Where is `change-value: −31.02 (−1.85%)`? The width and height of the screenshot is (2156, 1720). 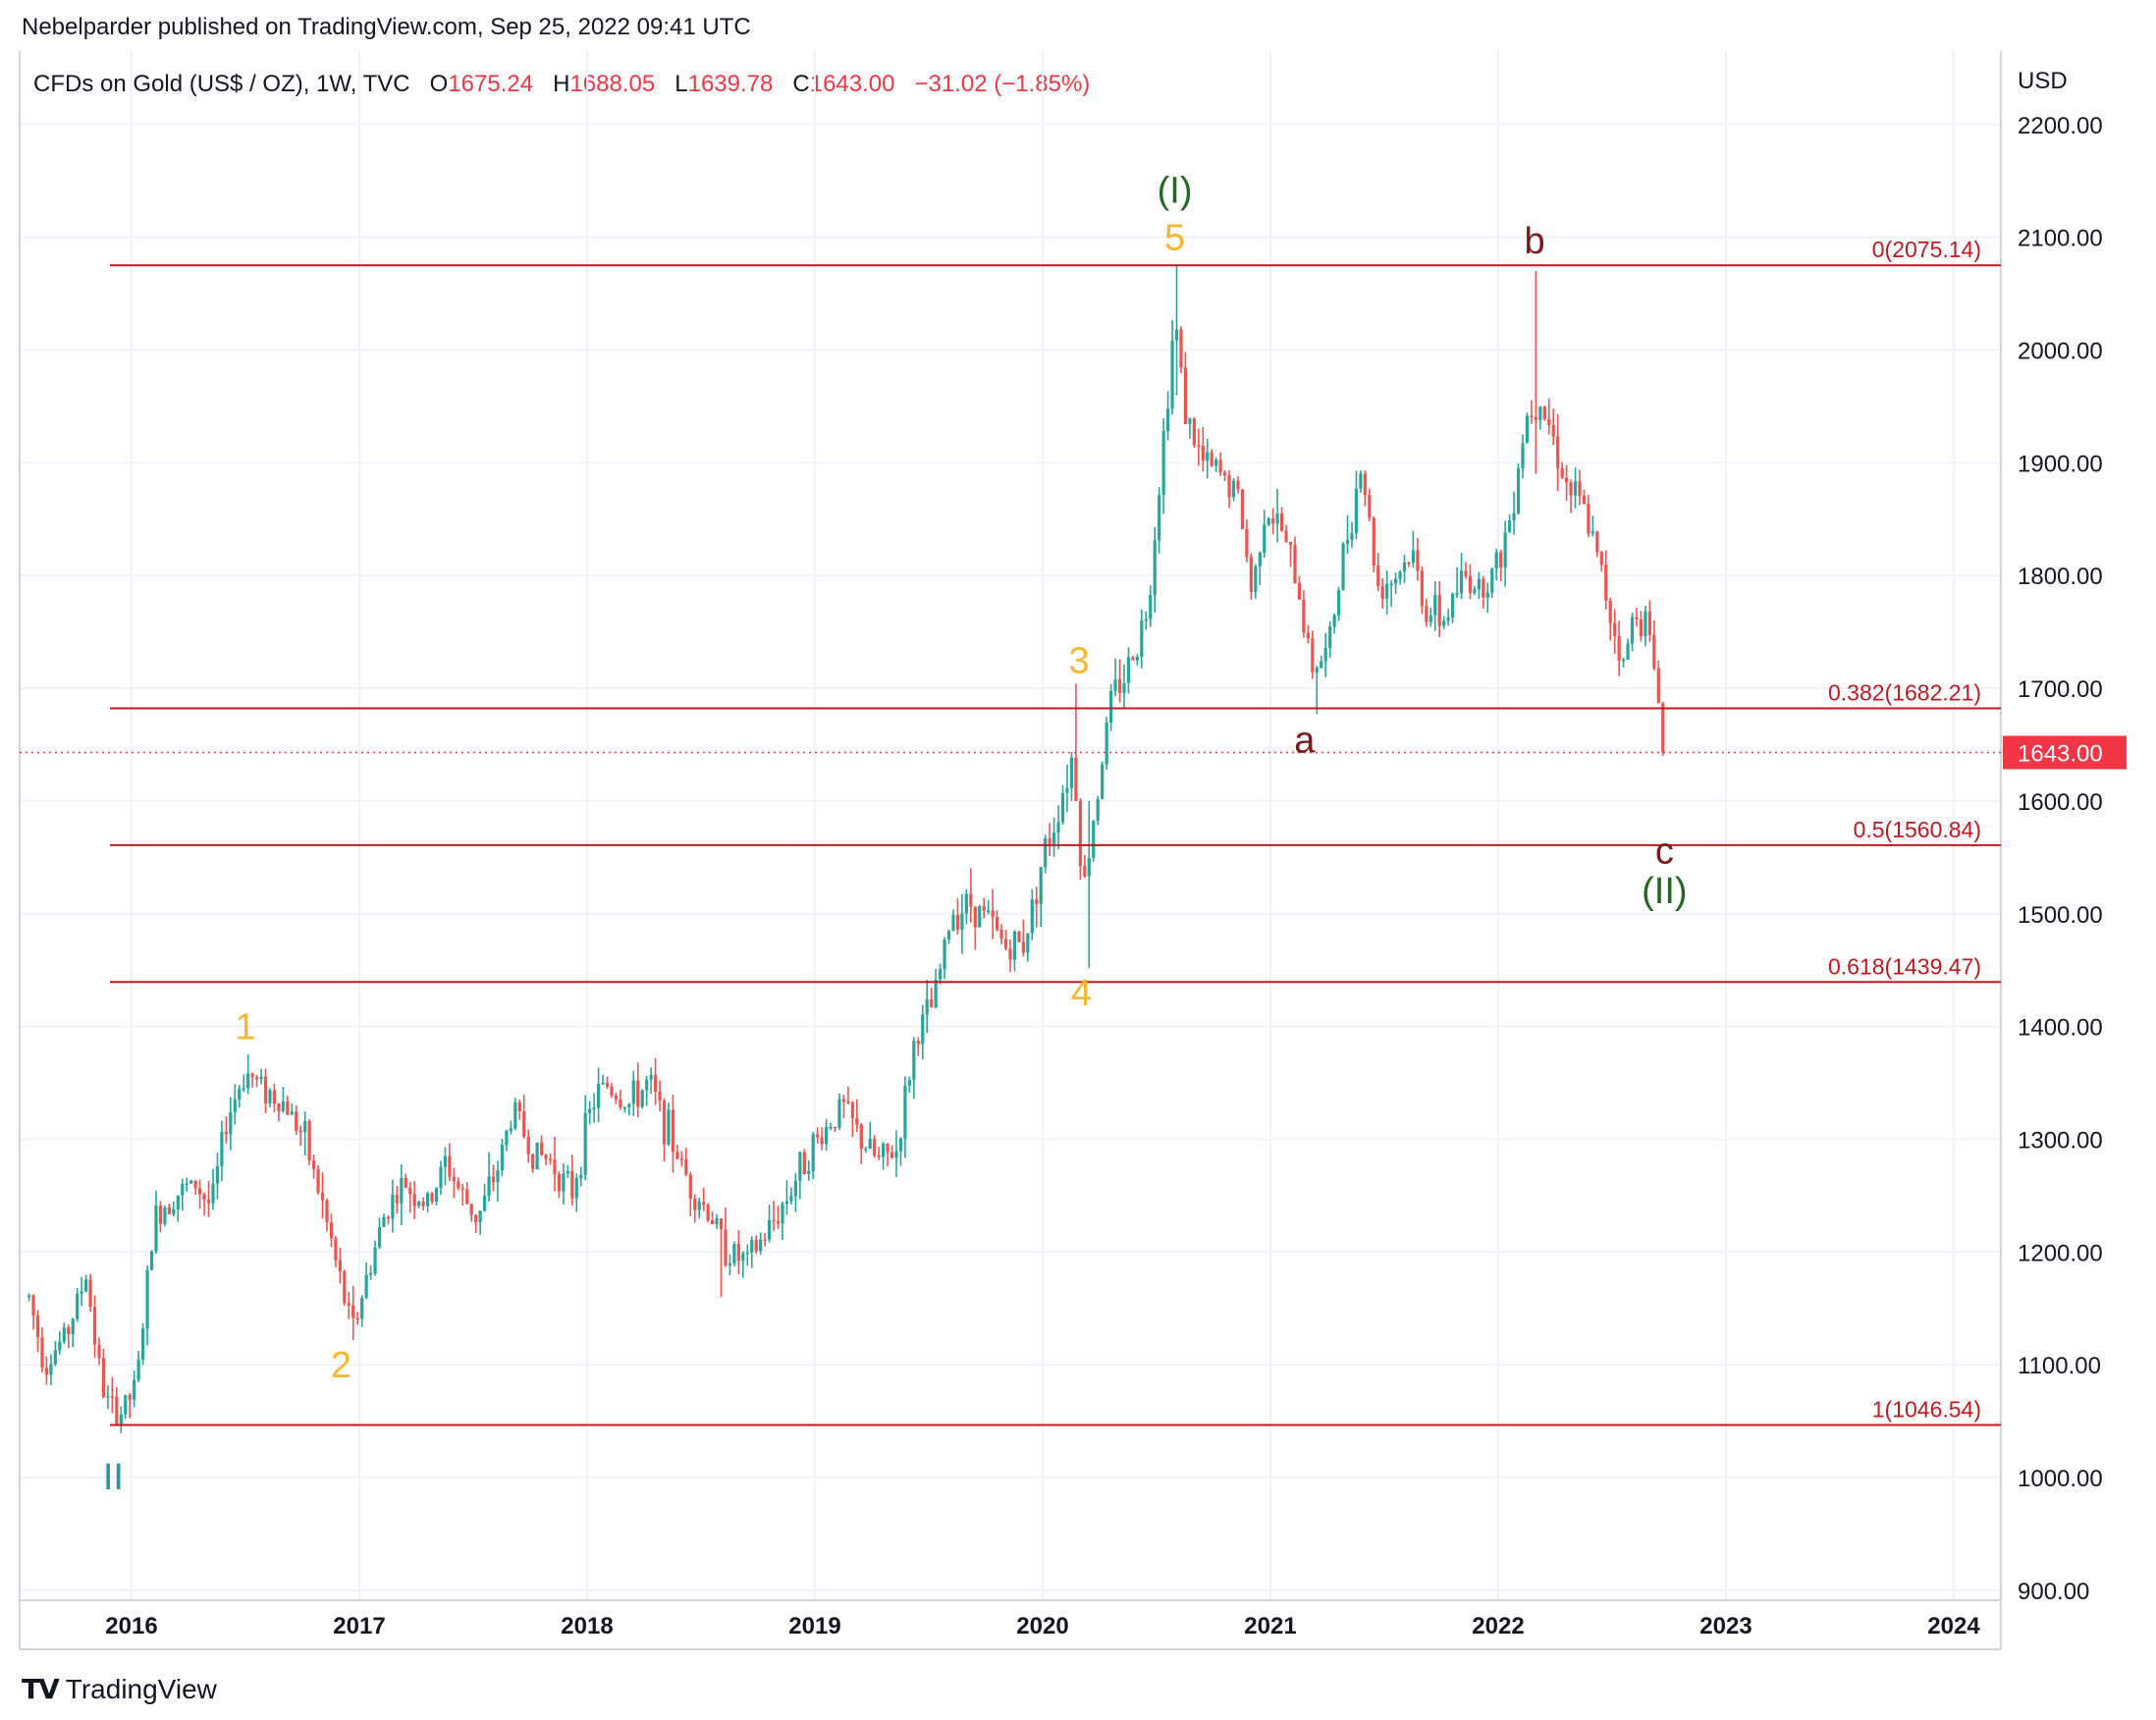 change-value: −31.02 (−1.85%) is located at coordinates (1003, 84).